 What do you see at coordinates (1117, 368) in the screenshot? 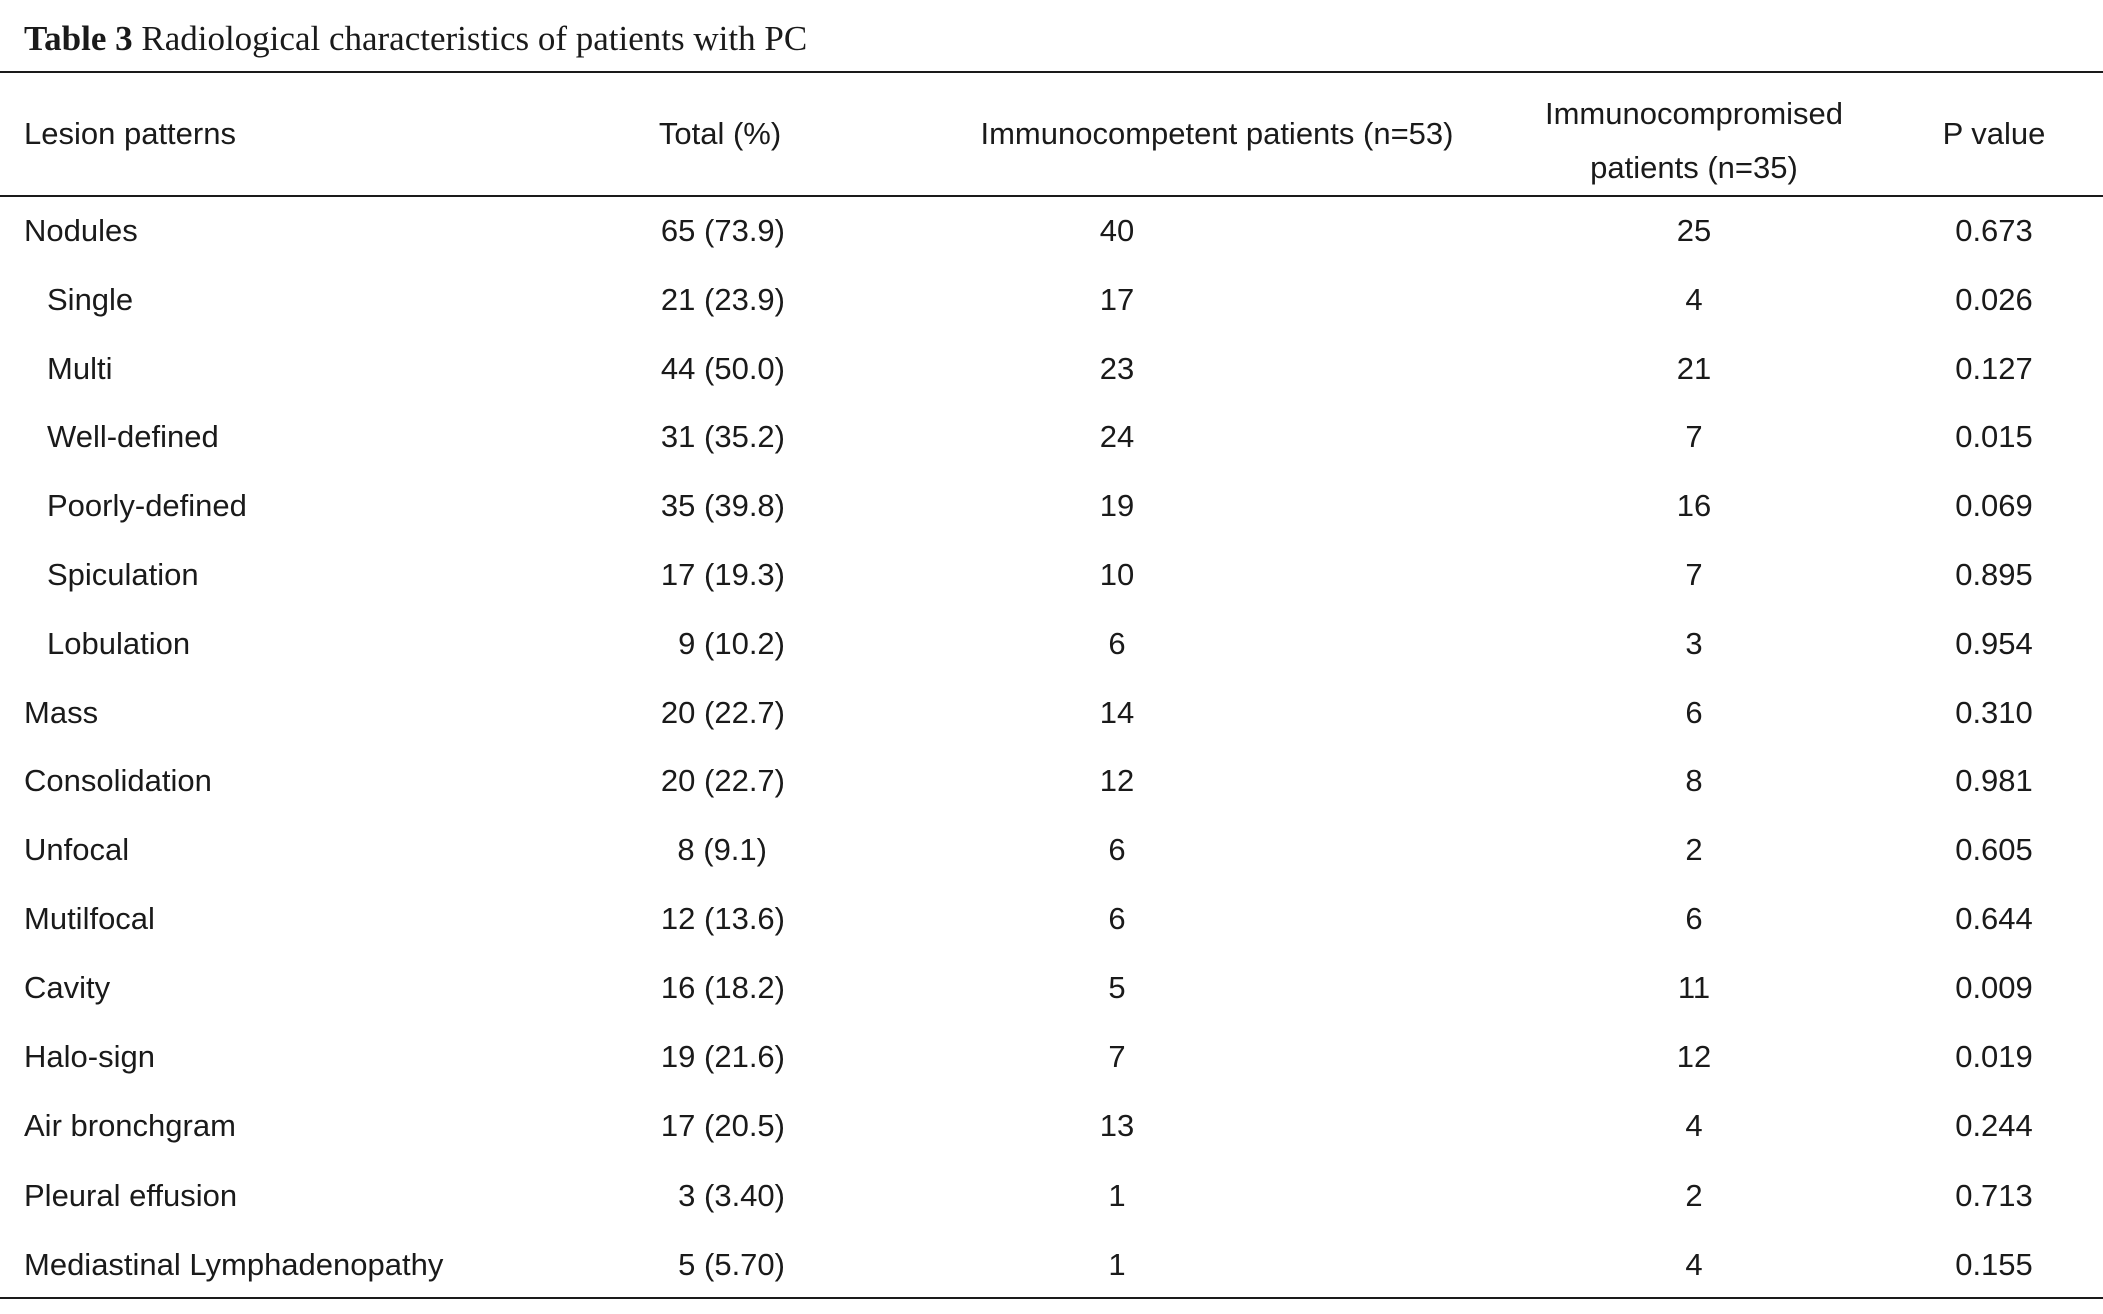
I see `row-immunocompetent: 23` at bounding box center [1117, 368].